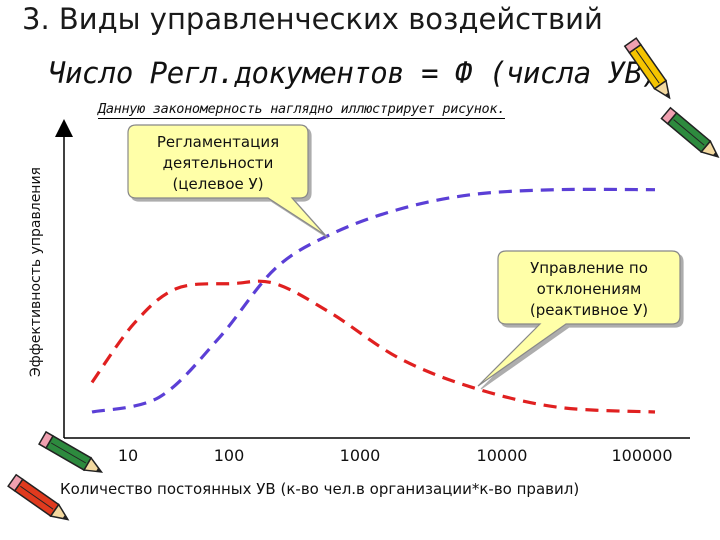 This screenshot has width=720, height=540. What do you see at coordinates (589, 289) in the screenshot?
I see `callout-text: отклонениям` at bounding box center [589, 289].